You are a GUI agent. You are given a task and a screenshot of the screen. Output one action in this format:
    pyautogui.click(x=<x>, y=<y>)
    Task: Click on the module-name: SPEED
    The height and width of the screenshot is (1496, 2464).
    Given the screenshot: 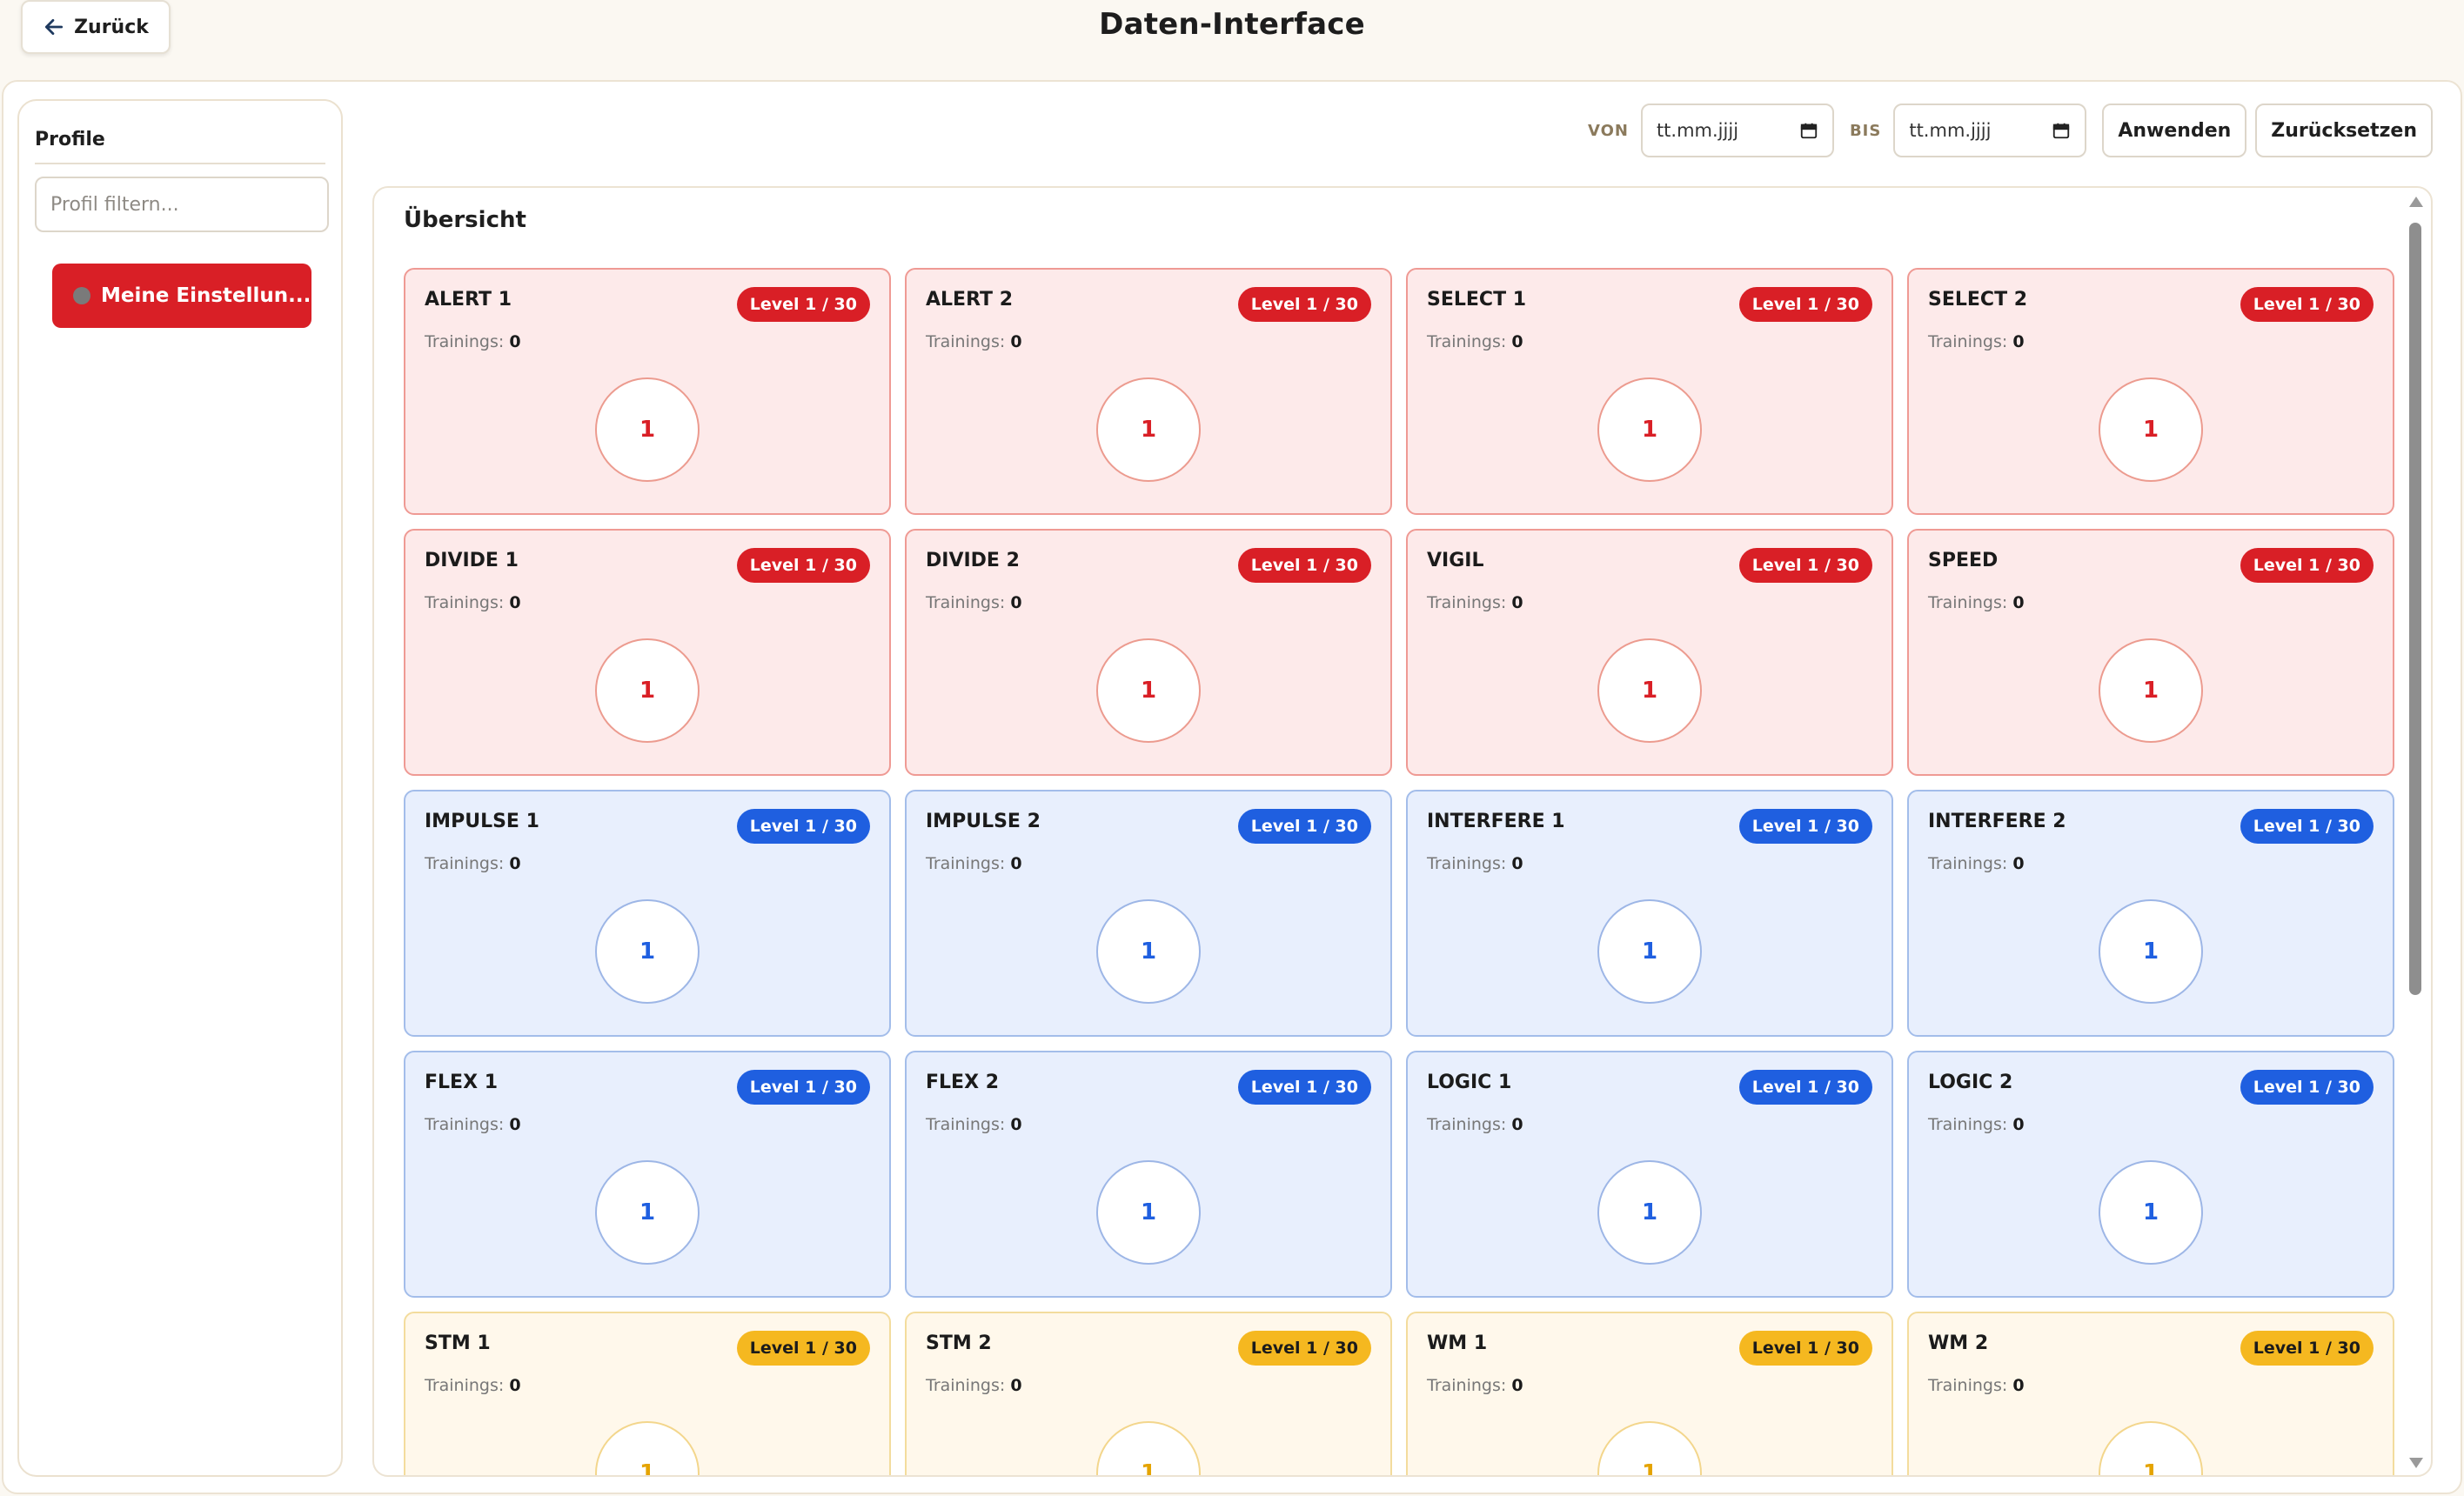 What is the action you would take?
    pyautogui.click(x=1963, y=560)
    